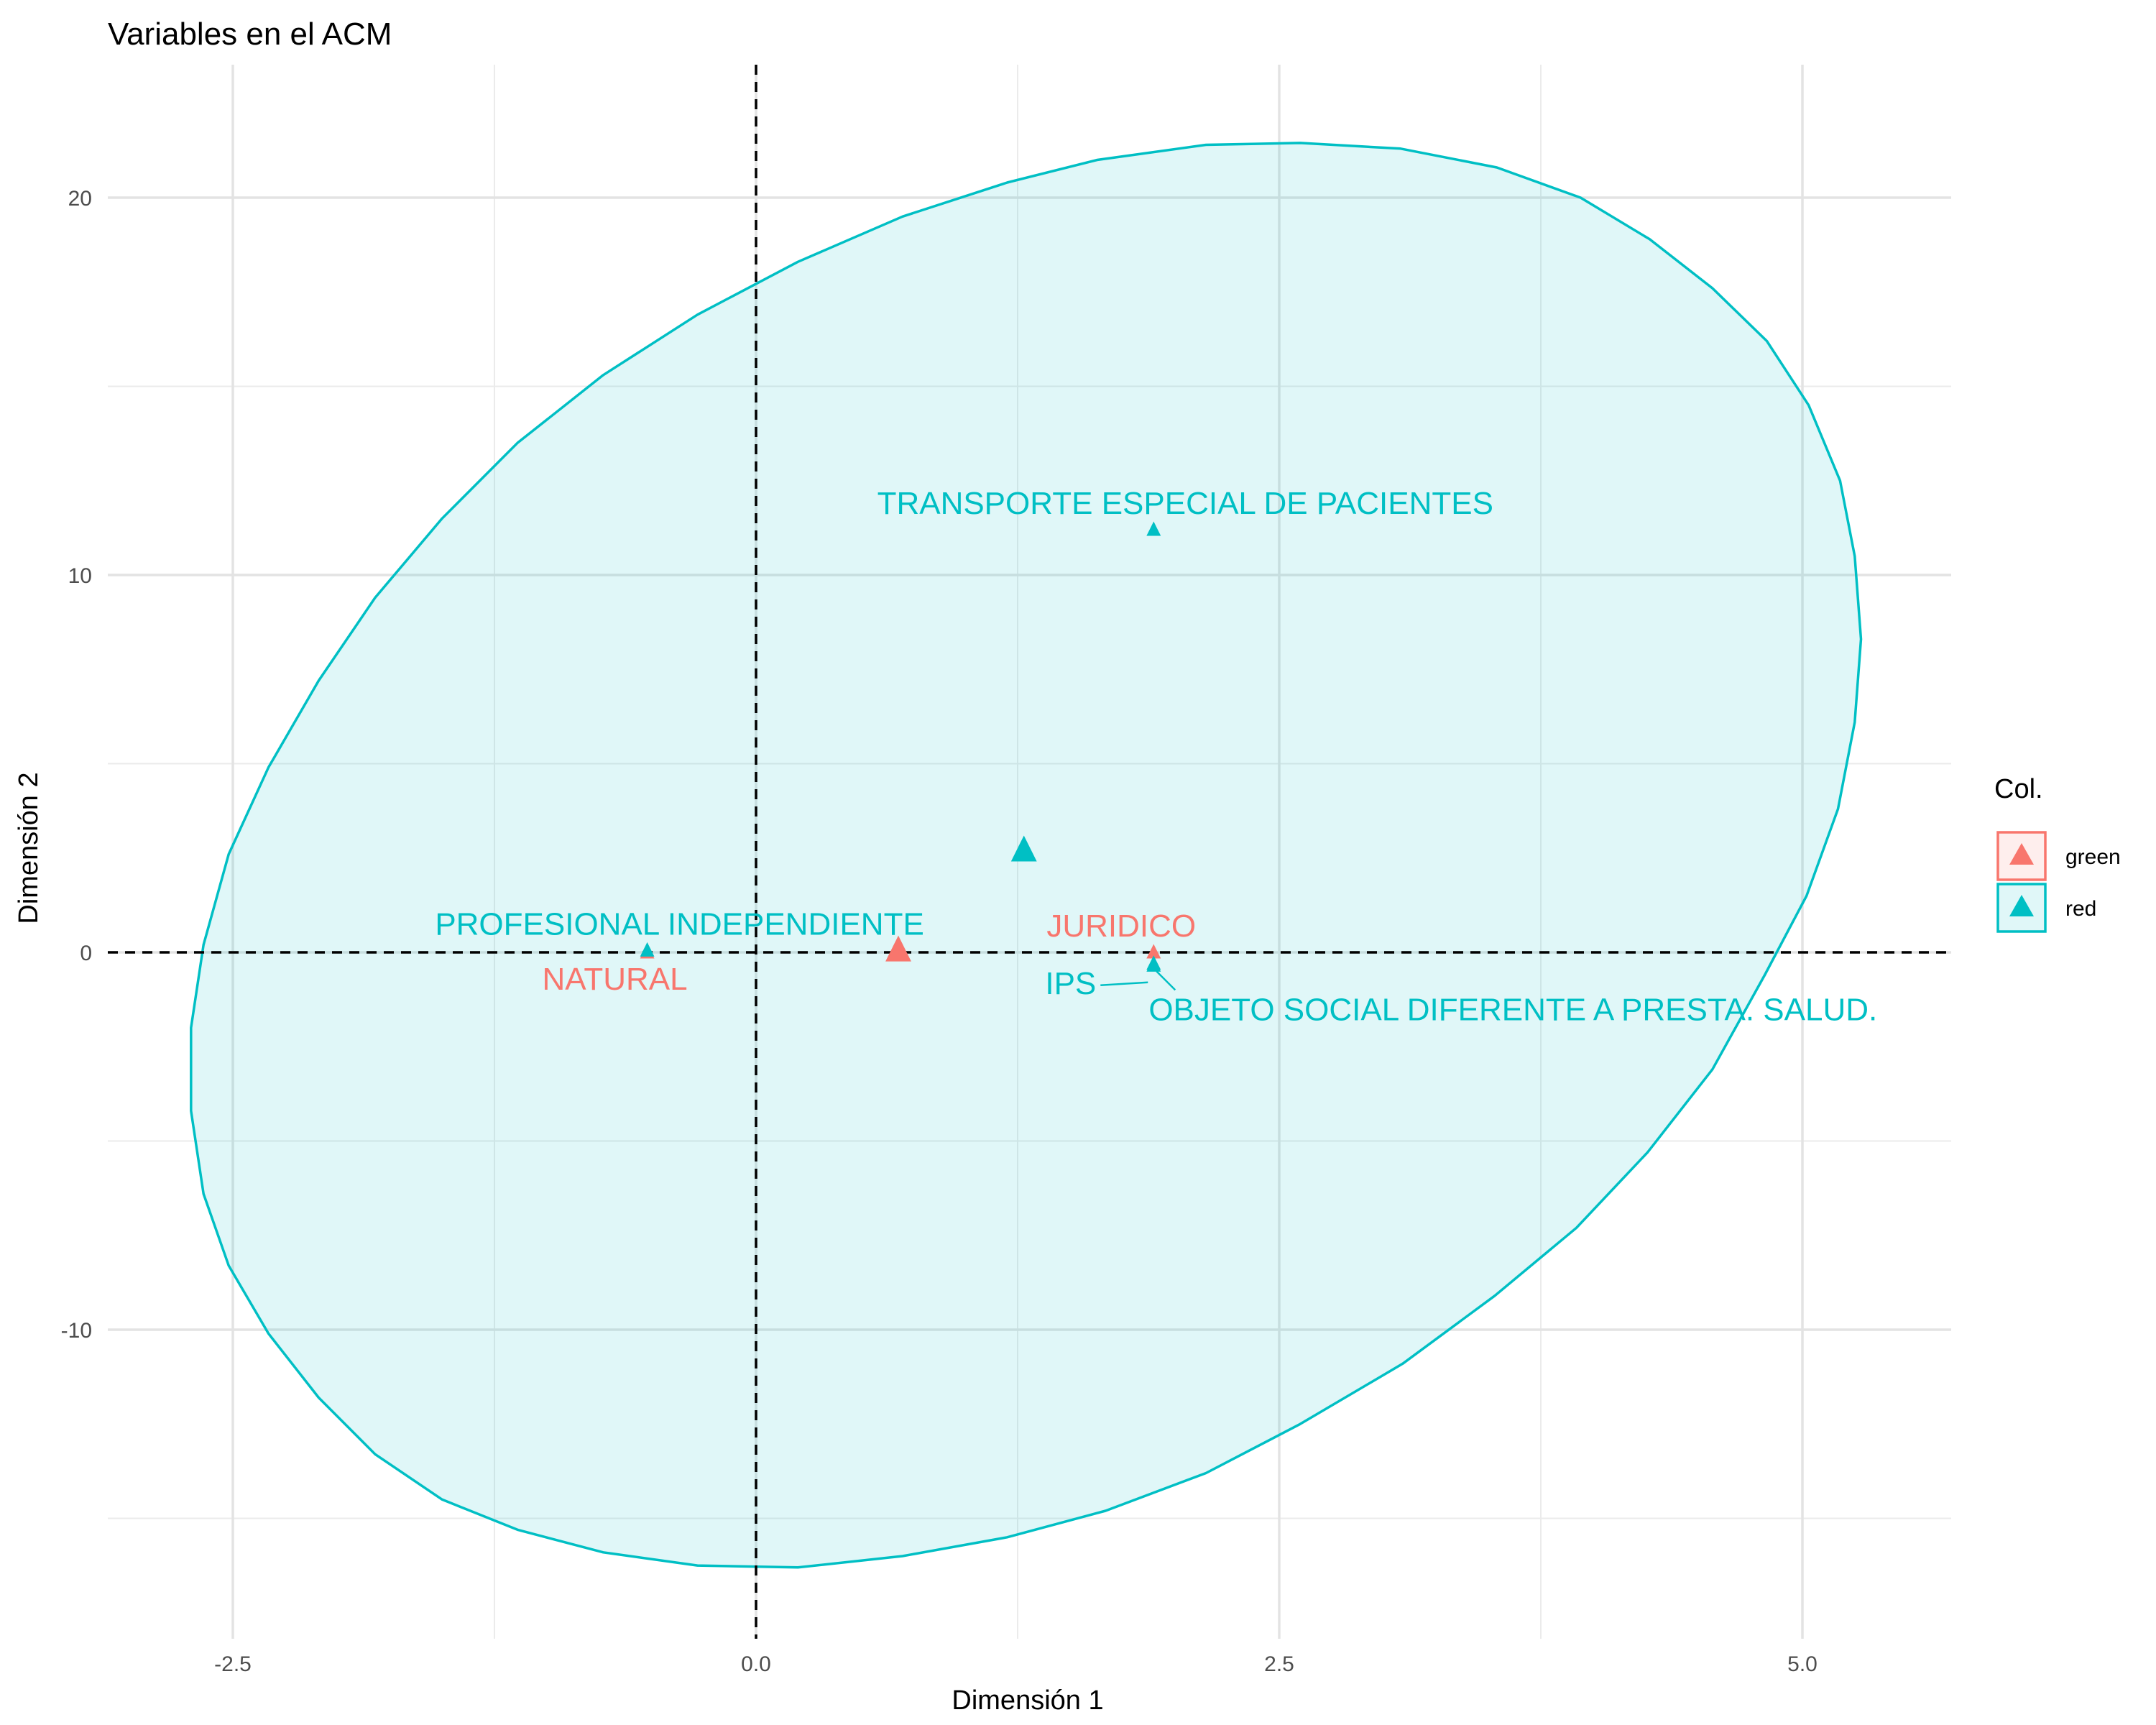 Image resolution: width=2156 pixels, height=1725 pixels. Describe the element at coordinates (1024, 848) in the screenshot. I see `centroid-red` at that location.